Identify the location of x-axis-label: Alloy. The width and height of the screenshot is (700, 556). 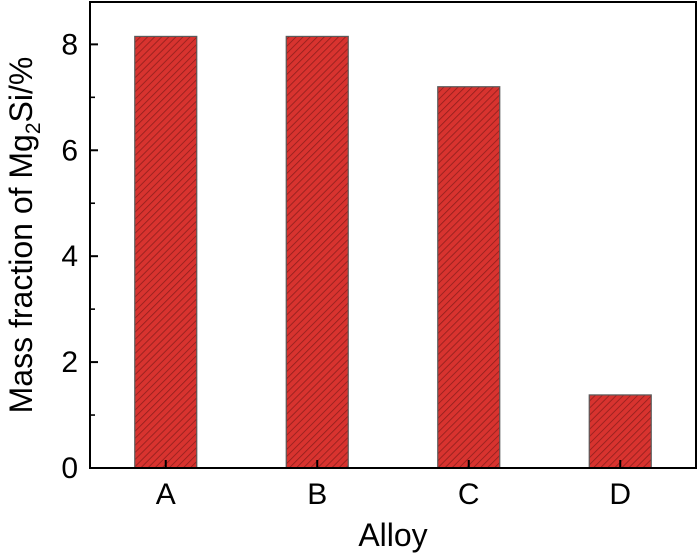
(392, 535).